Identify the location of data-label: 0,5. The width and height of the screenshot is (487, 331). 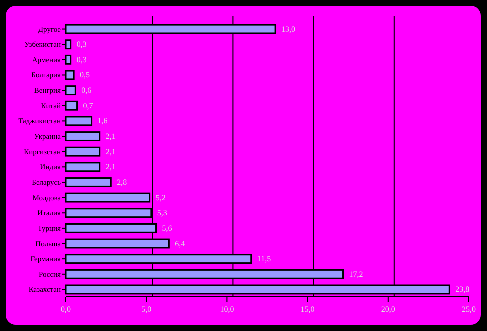
(85, 75).